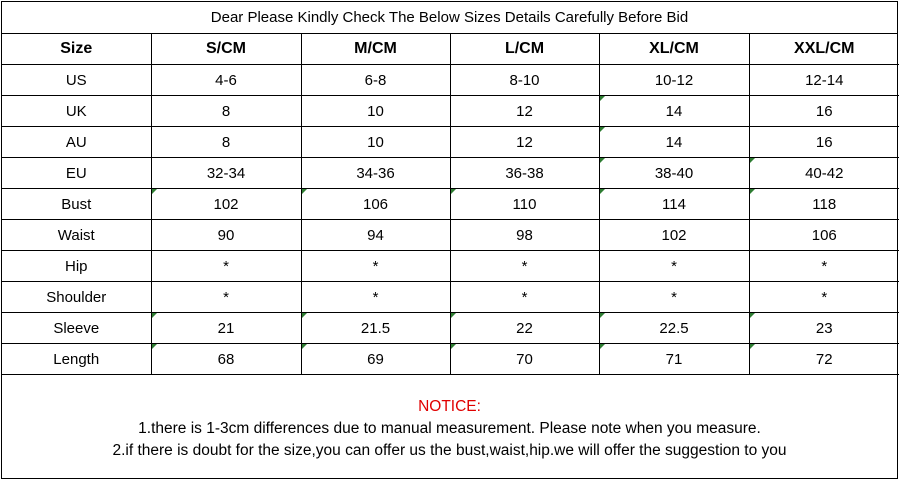  Describe the element at coordinates (226, 235) in the screenshot. I see `table-cell: 90` at that location.